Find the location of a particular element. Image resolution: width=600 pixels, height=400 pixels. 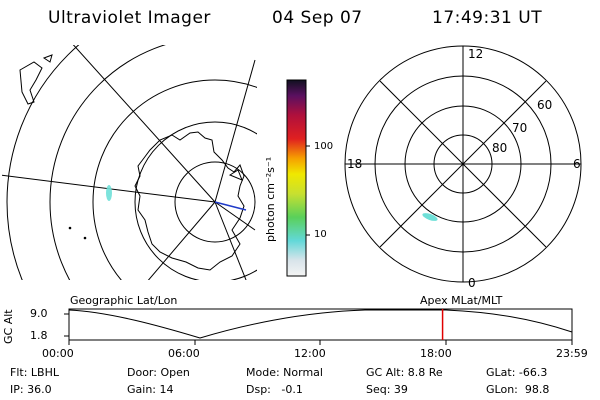

colorbar is located at coordinates (298, 178).